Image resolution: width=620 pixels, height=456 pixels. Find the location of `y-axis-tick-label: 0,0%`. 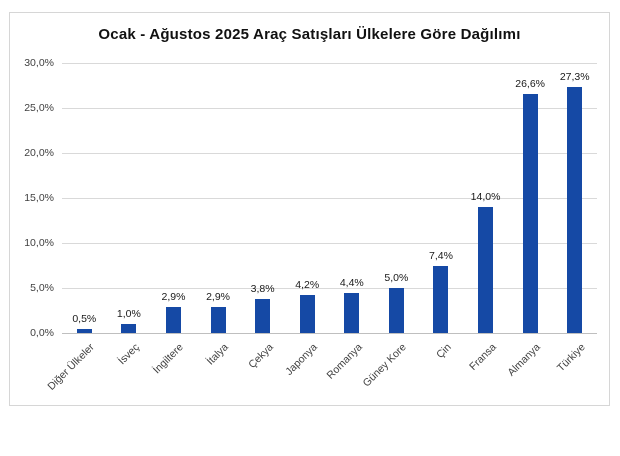

y-axis-tick-label: 0,0% is located at coordinates (42, 333).